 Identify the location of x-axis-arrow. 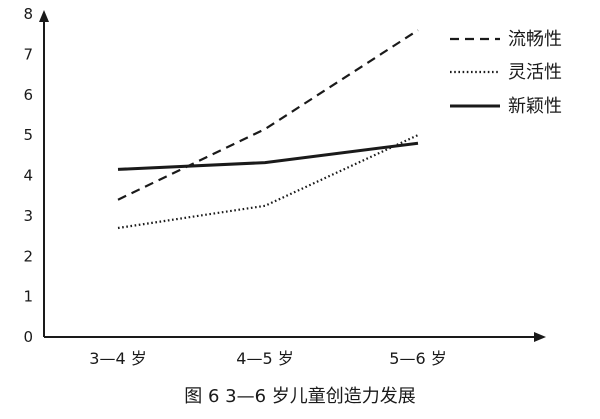
(540, 337).